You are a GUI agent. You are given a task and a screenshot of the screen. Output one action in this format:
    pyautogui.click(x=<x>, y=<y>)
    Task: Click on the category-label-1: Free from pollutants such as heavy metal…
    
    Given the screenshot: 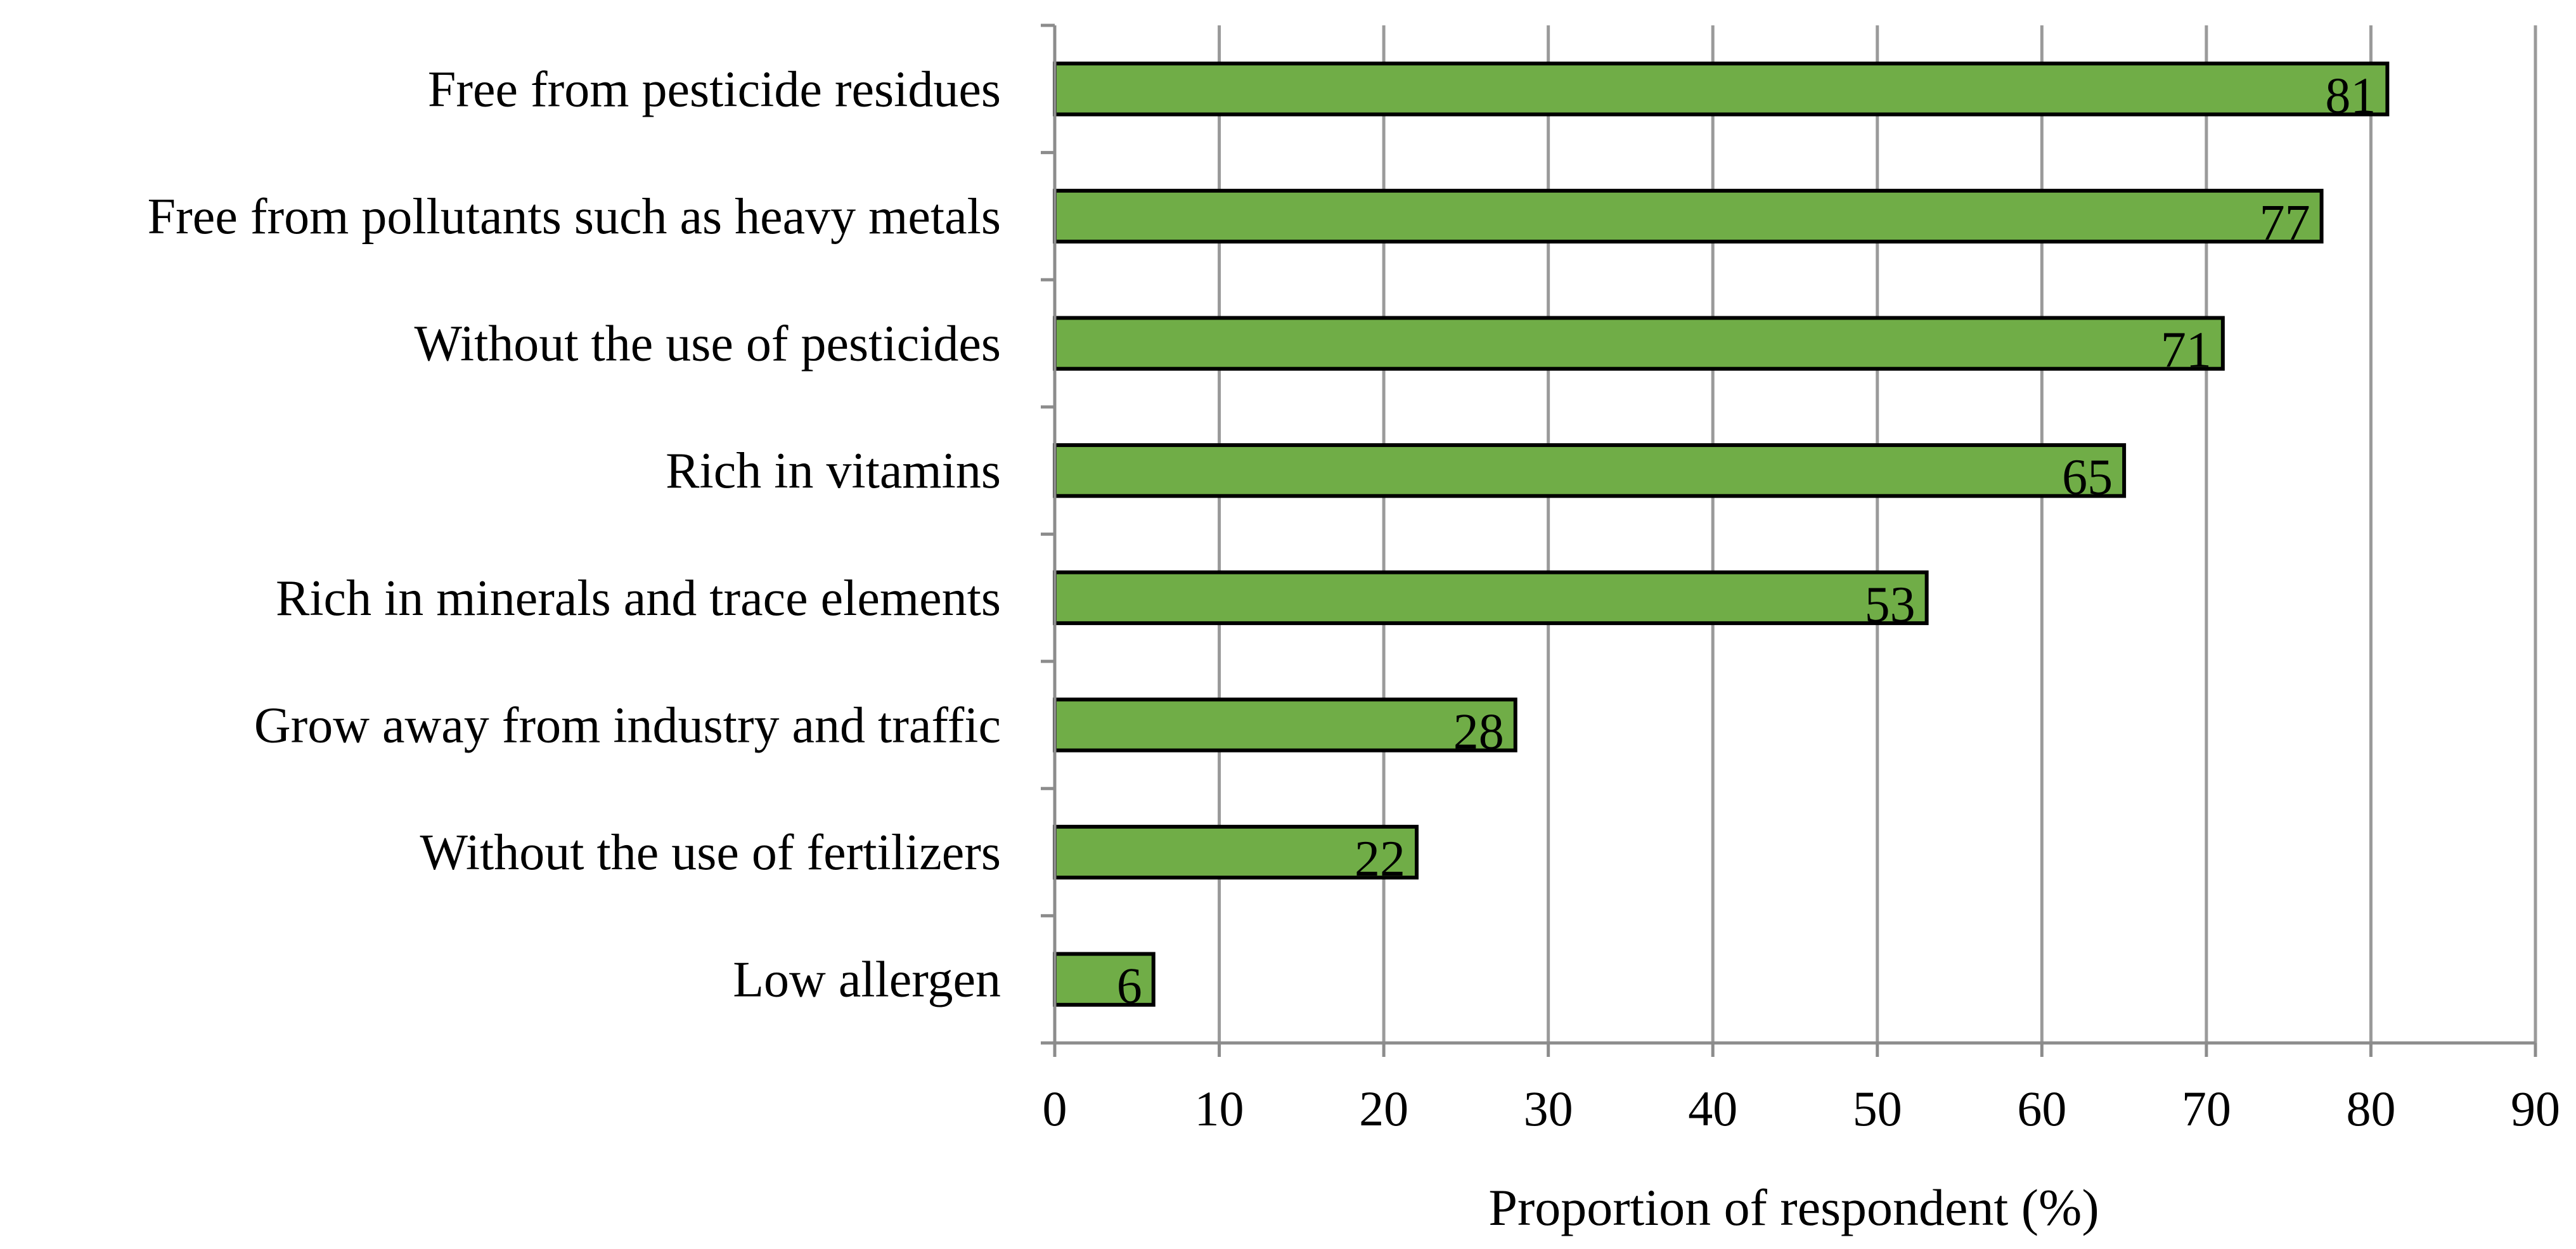 What is the action you would take?
    pyautogui.click(x=574, y=217)
    